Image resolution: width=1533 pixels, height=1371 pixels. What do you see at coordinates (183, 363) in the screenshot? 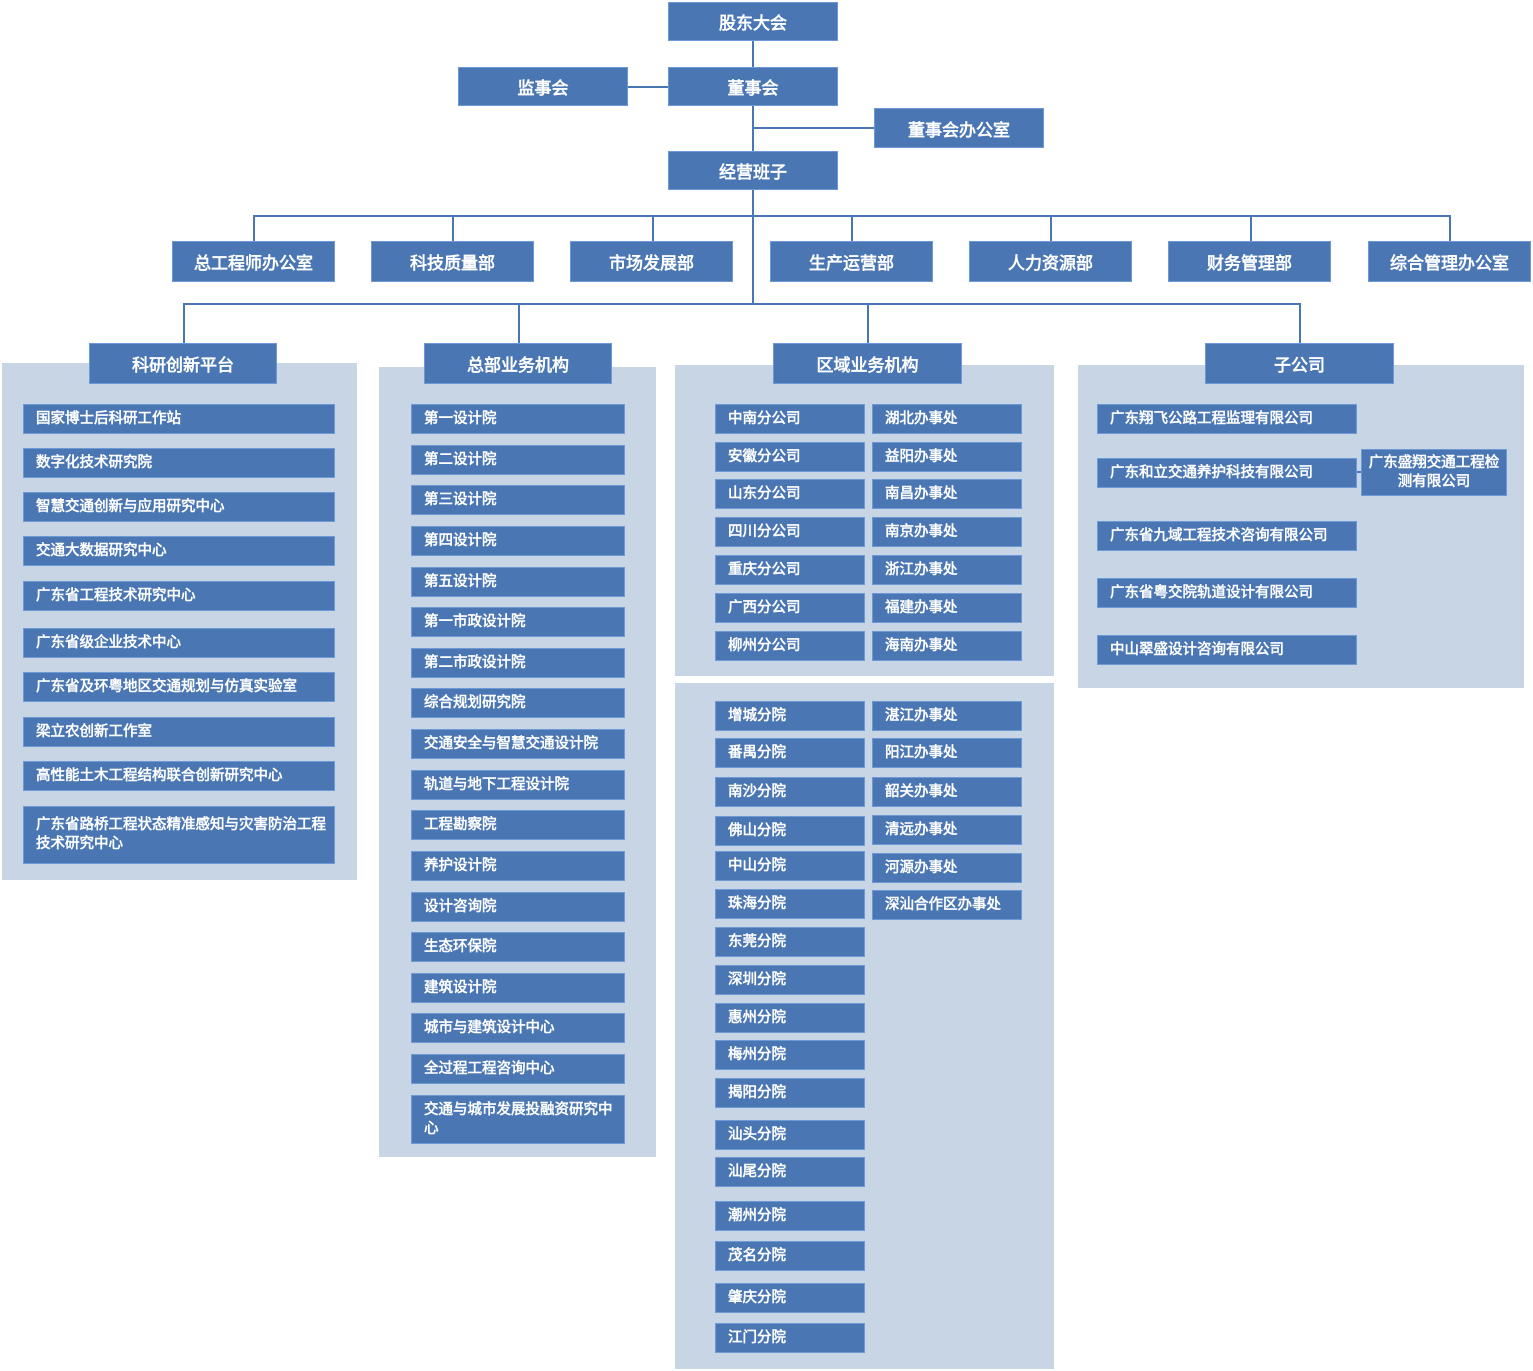
I see `group-header-research: 科研创新平台` at bounding box center [183, 363].